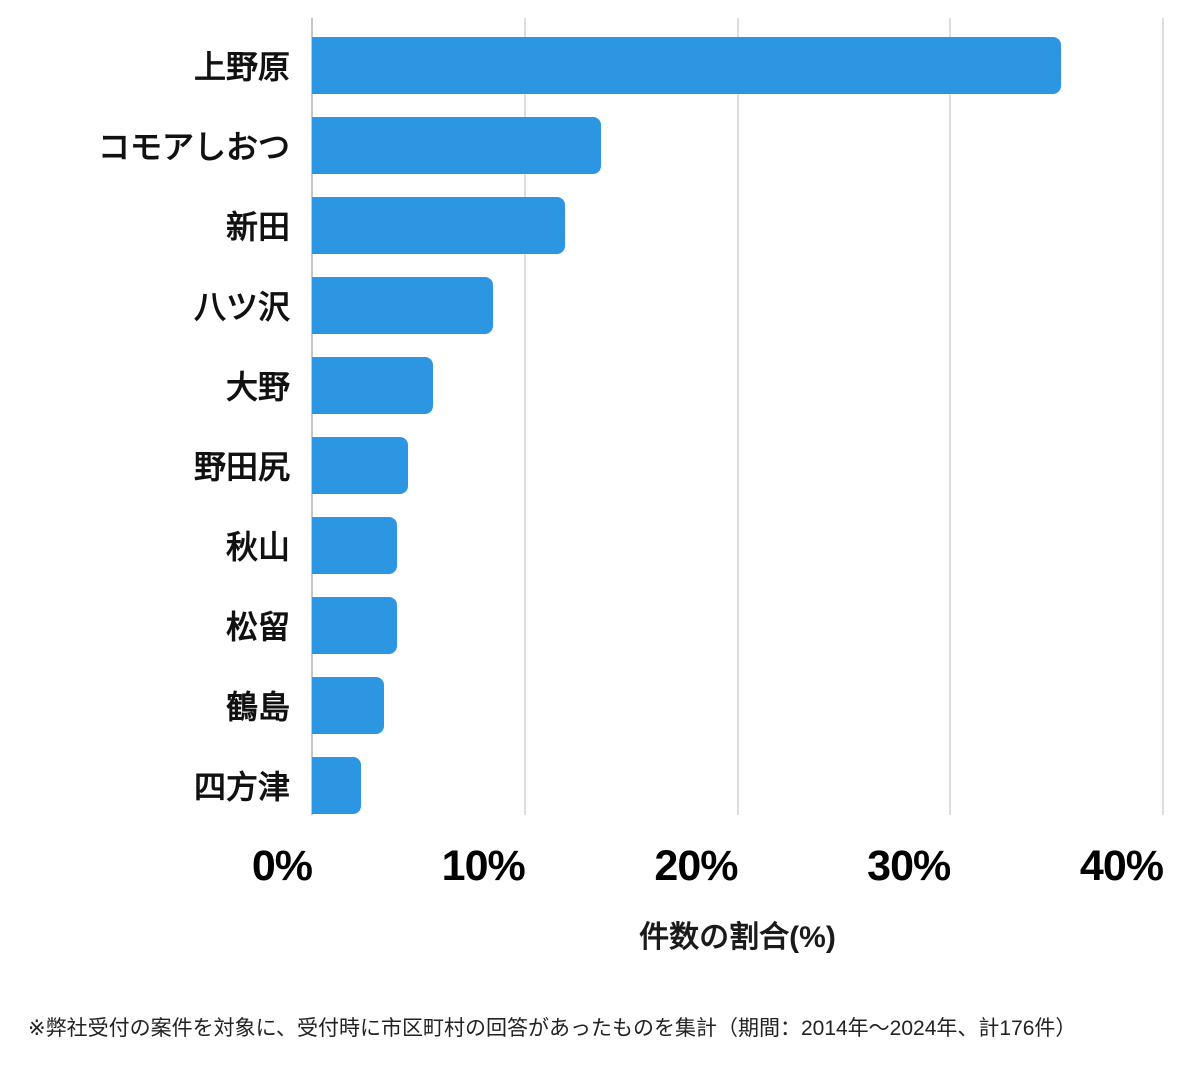  What do you see at coordinates (696, 866) in the screenshot?
I see `x-tick-label-20%: 20%` at bounding box center [696, 866].